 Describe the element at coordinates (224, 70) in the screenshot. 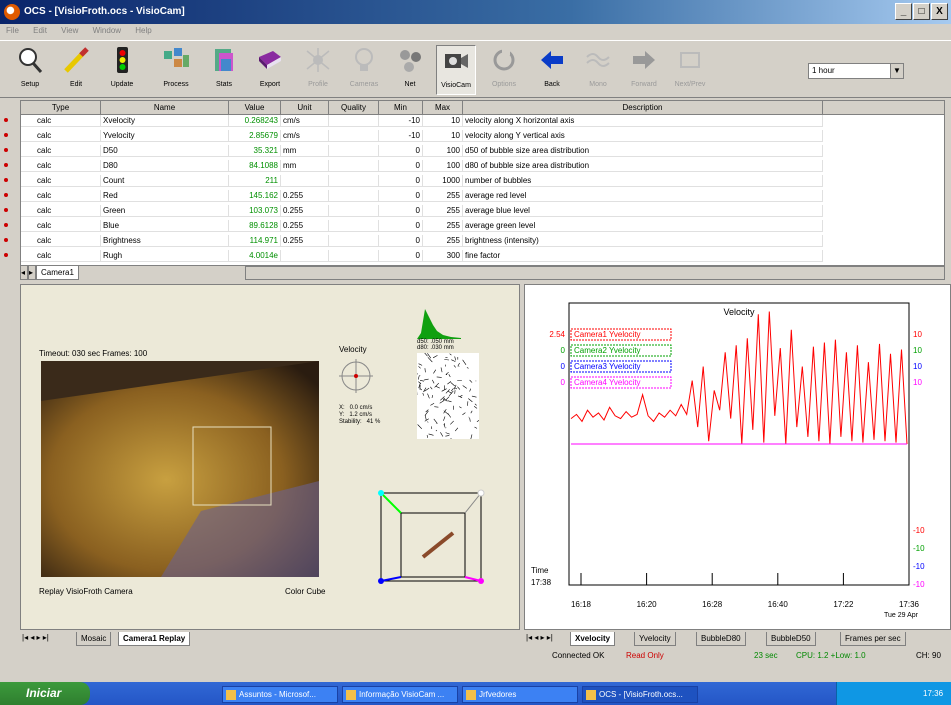

I see `stats-button: Stats` at that location.